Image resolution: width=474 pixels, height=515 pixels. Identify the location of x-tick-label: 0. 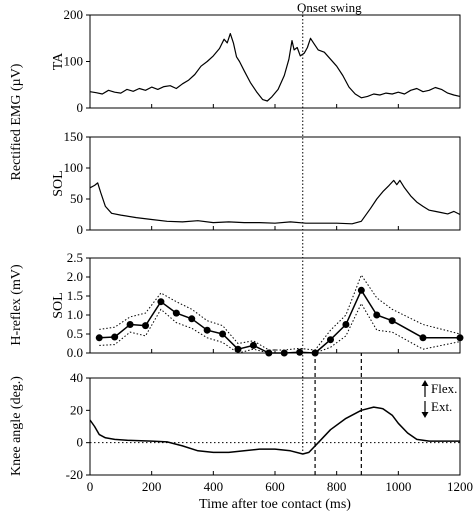
(90, 486).